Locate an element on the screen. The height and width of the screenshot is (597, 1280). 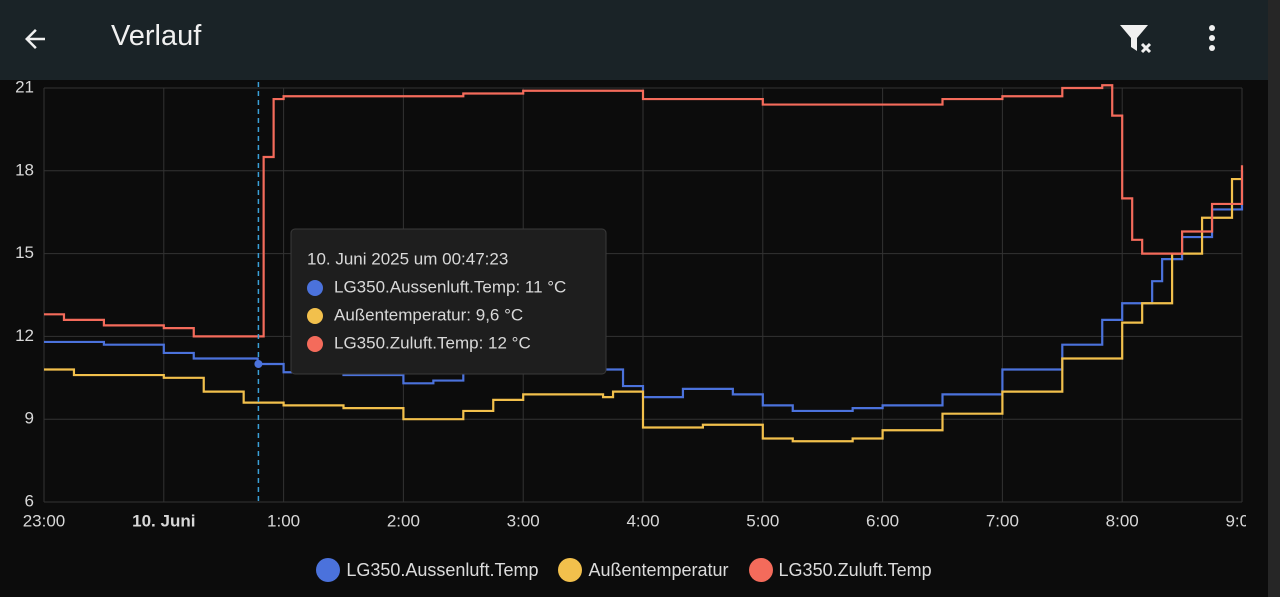
x-tick-label: 10. Juni is located at coordinates (163, 520).